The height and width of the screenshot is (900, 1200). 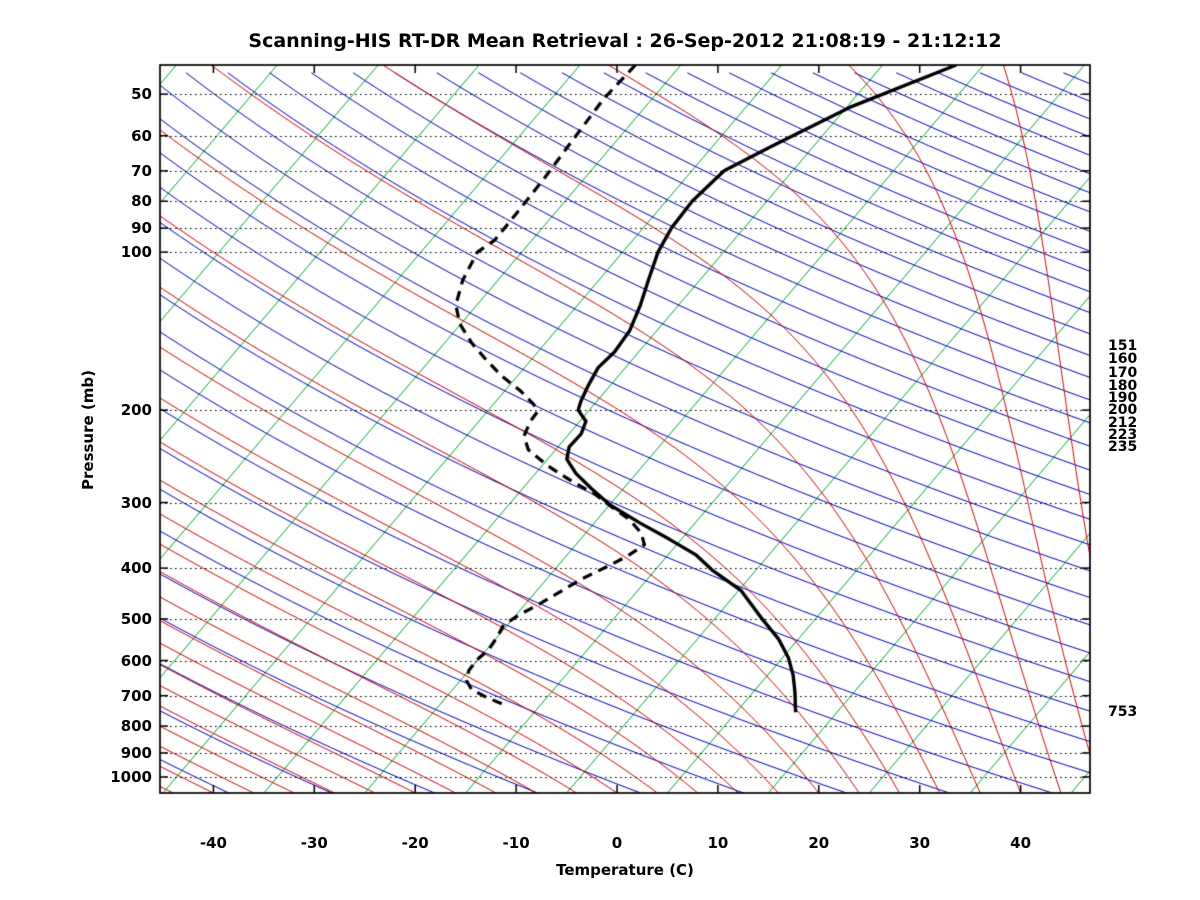 I want to click on x-axis-label: Temperature (C), so click(x=625, y=870).